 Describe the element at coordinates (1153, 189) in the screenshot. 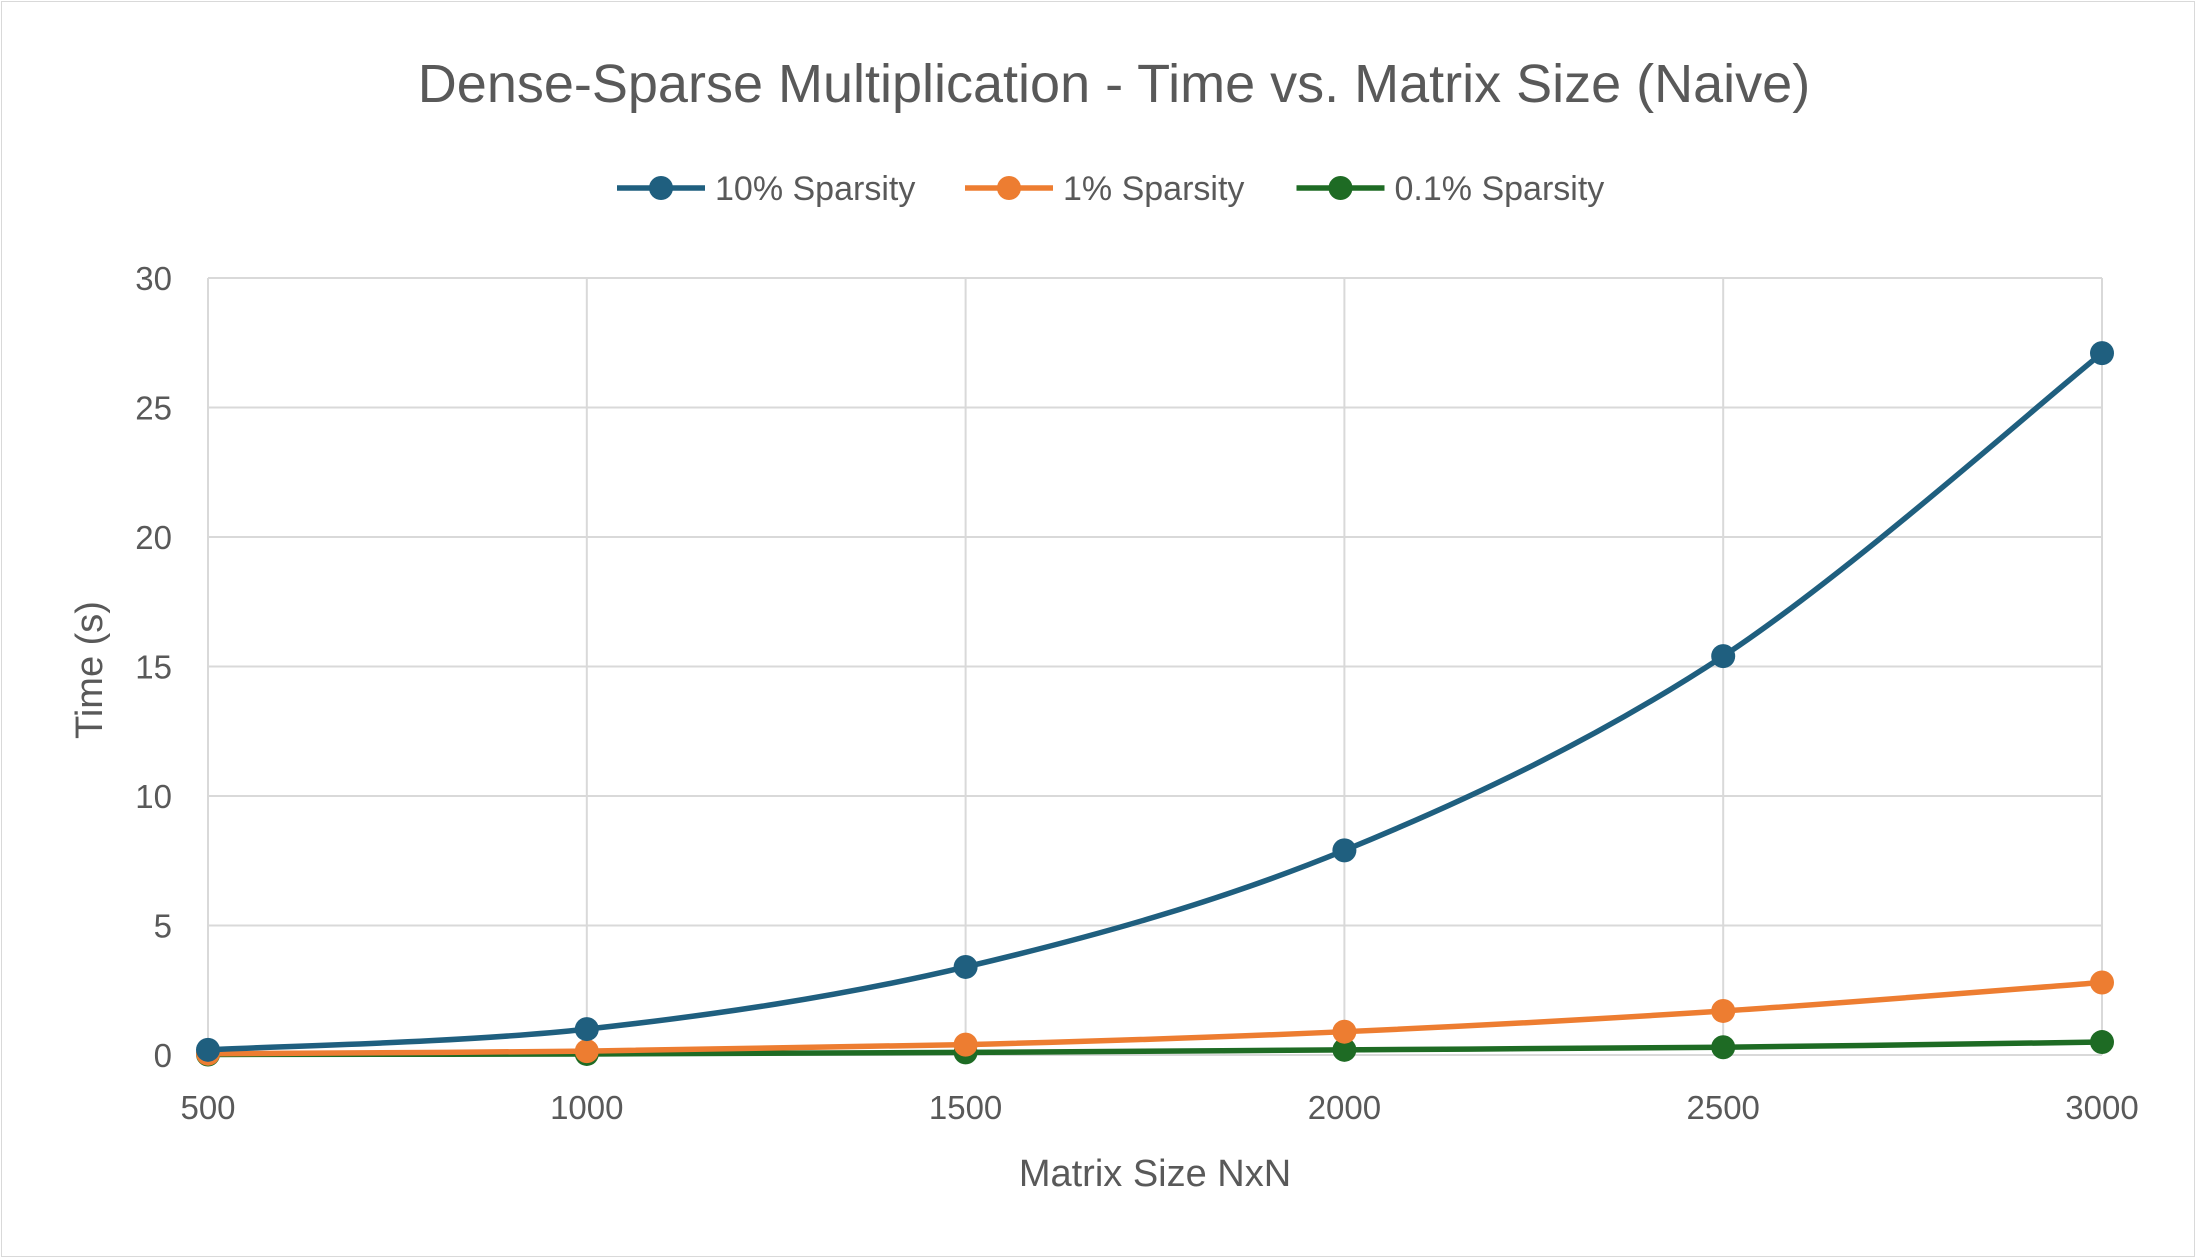

I see `legend-label: 1% Sparsity` at that location.